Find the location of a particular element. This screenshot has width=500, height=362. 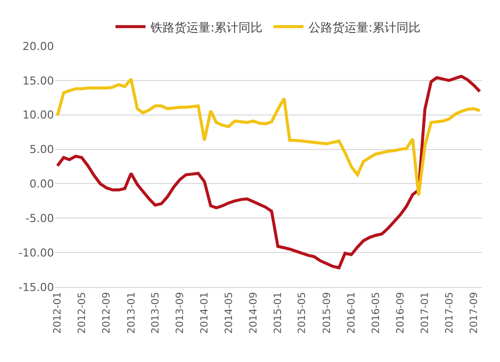

x-tick-label: 2012-09 is located at coordinates (107, 313).